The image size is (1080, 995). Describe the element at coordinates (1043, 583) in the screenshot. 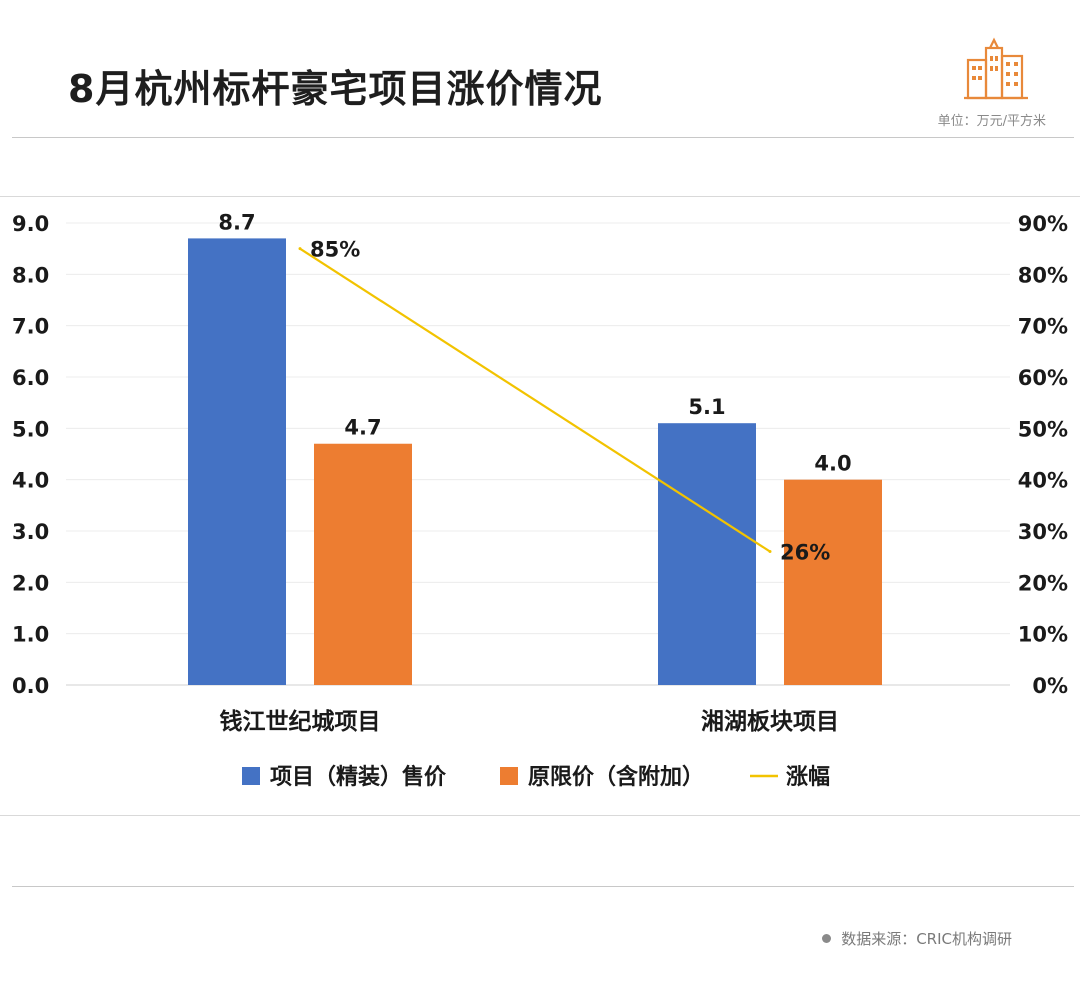

I see `y-right-tick-label: 20%` at that location.